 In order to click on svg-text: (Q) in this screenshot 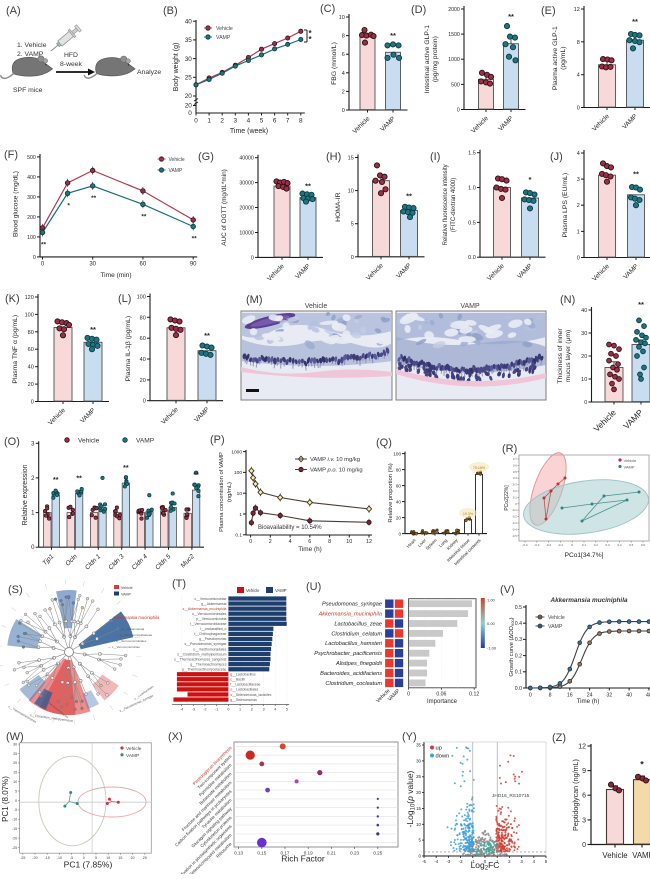, I will do `click(384, 443)`.